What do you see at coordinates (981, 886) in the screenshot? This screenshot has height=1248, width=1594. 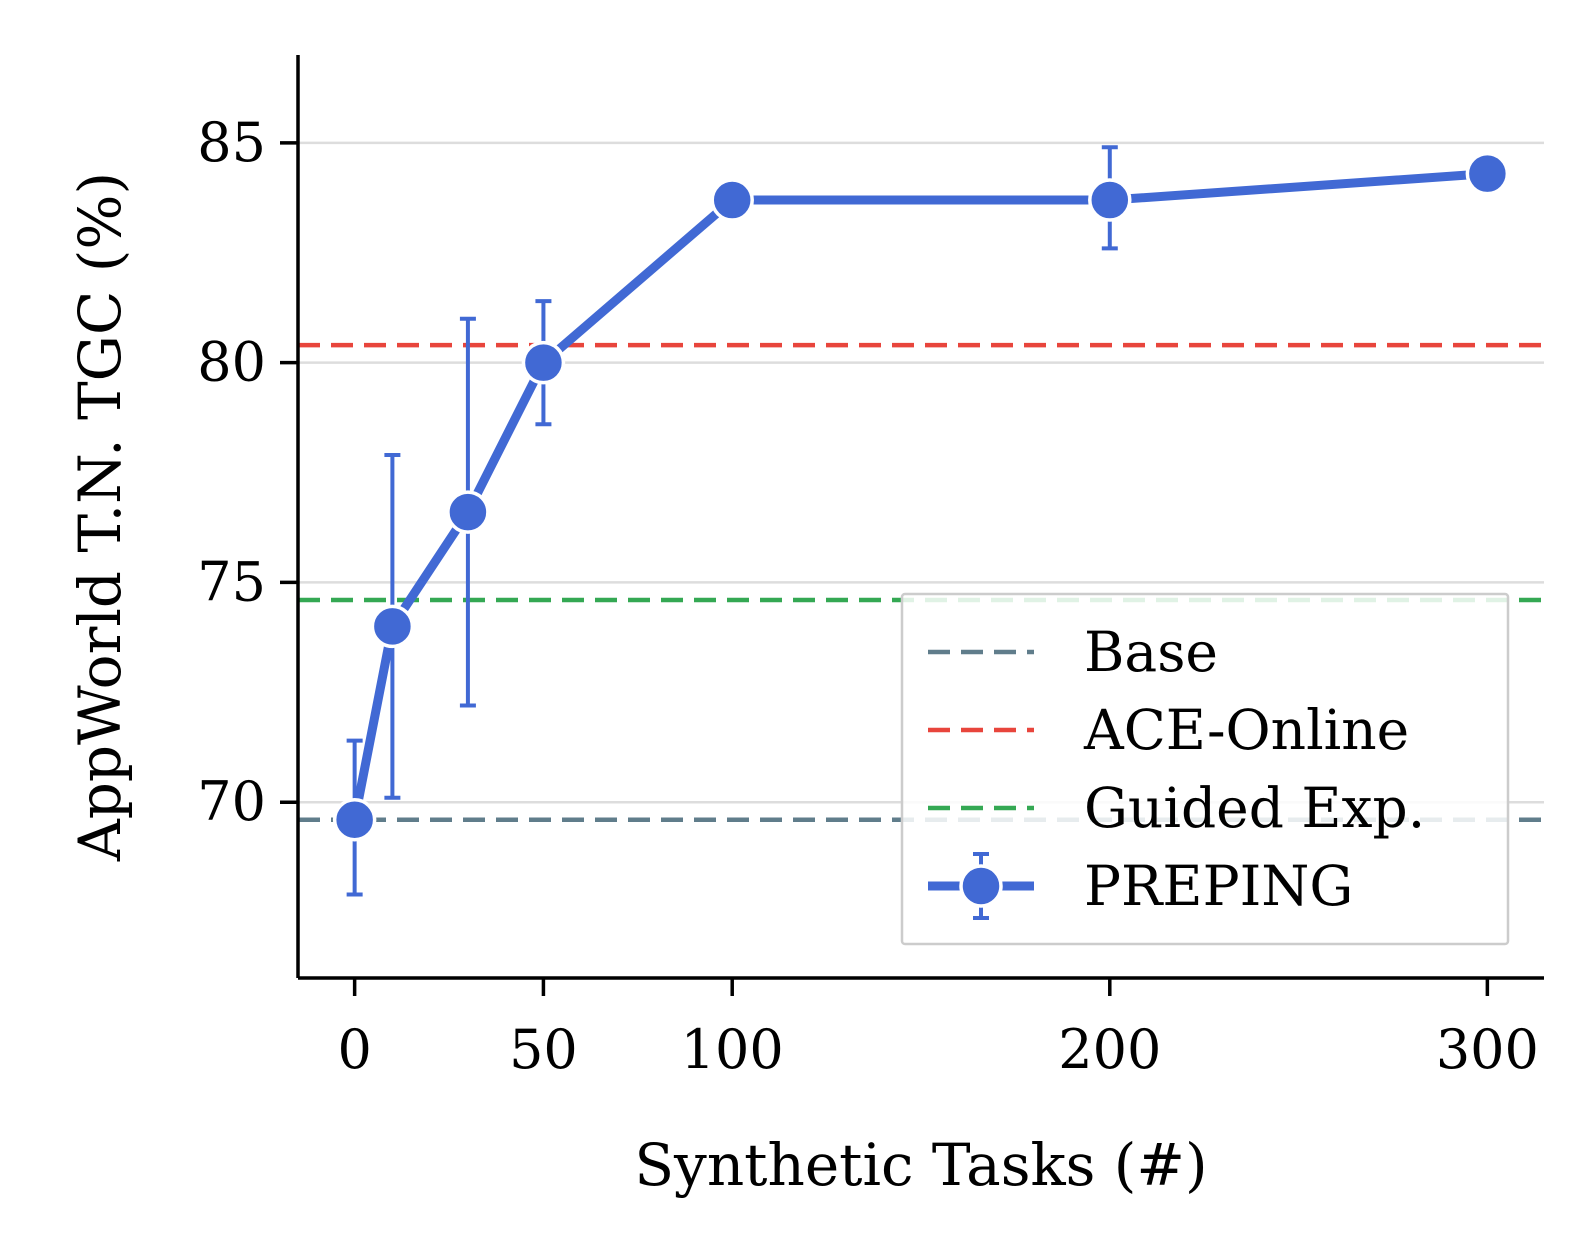 I see `legend-handle-marker` at bounding box center [981, 886].